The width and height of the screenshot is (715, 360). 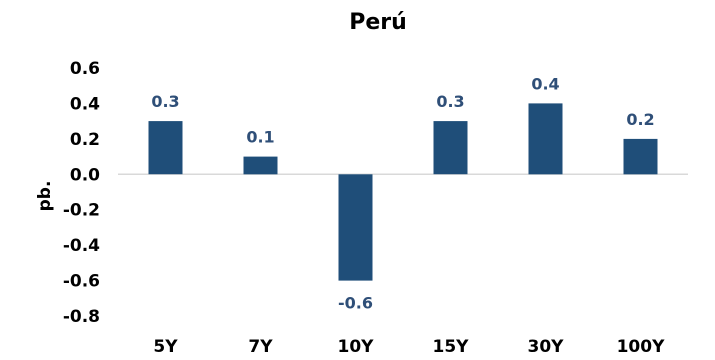 What do you see at coordinates (356, 347) in the screenshot?
I see `x-tick-label: 10Y` at bounding box center [356, 347].